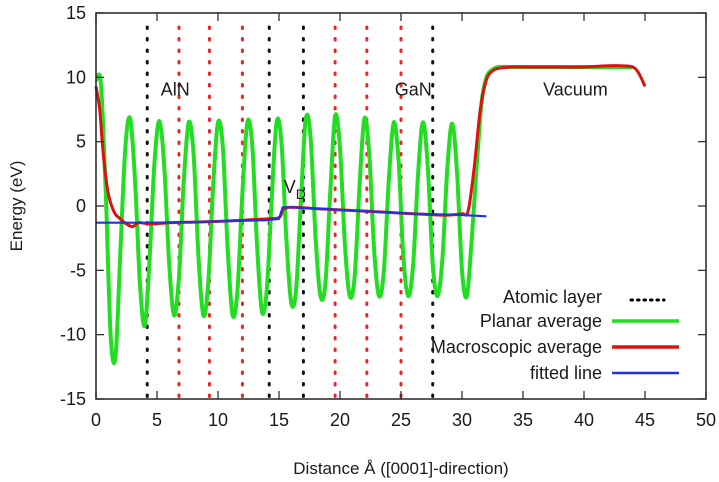 Image resolution: width=719 pixels, height=482 pixels. I want to click on x-tick-label: 50, so click(706, 420).